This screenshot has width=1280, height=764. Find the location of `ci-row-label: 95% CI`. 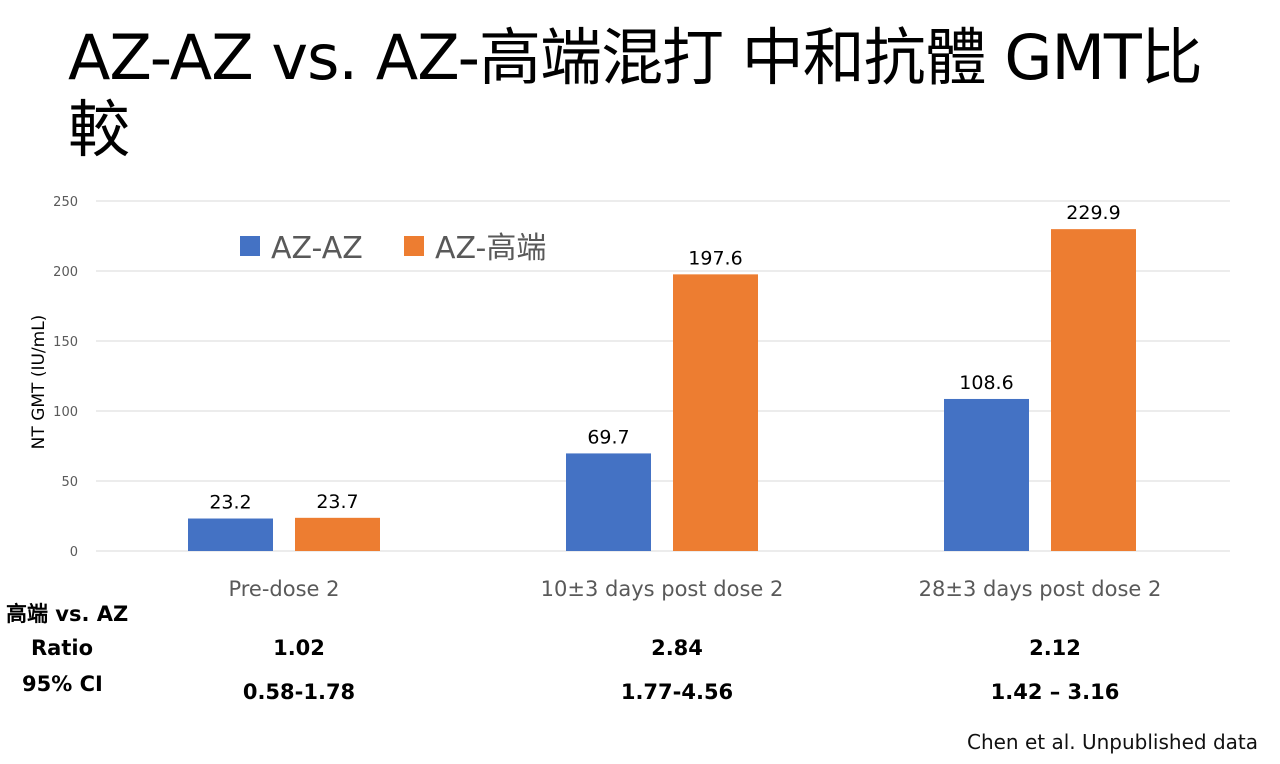

ci-row-label: 95% CI is located at coordinates (62, 684).